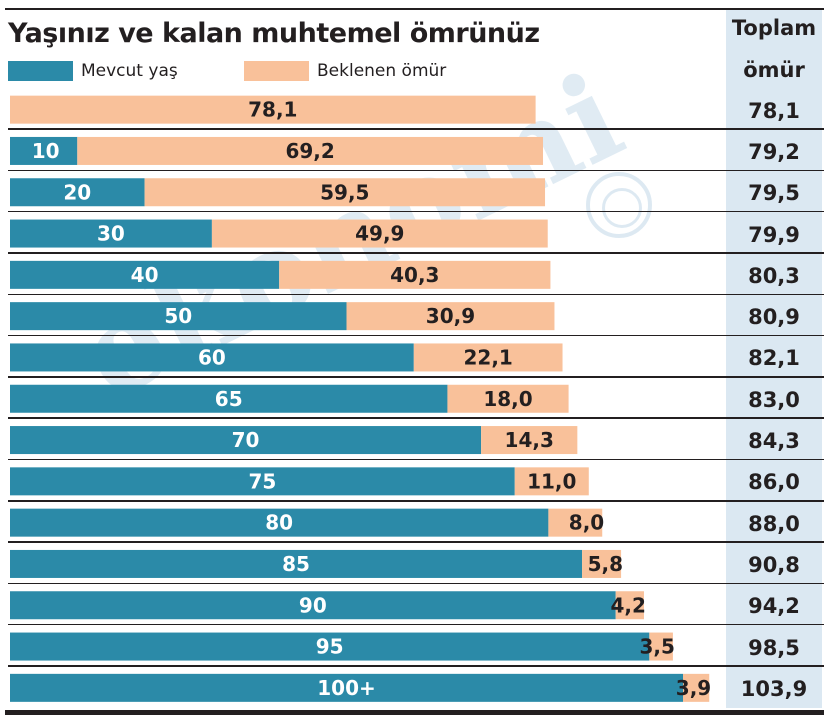  I want to click on label-remaining-life: 3,9, so click(693, 688).